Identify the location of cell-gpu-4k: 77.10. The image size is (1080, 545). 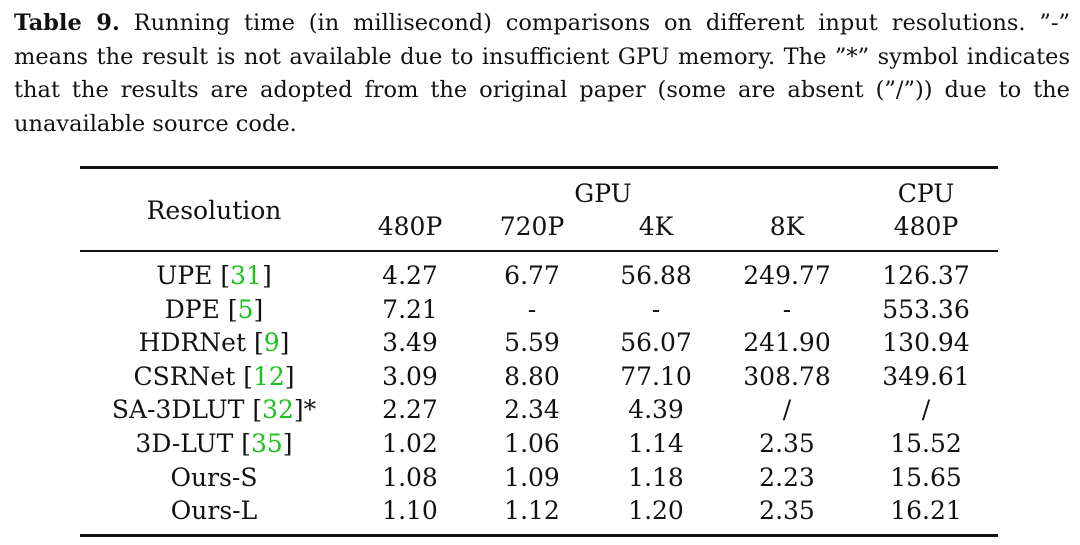
(656, 376).